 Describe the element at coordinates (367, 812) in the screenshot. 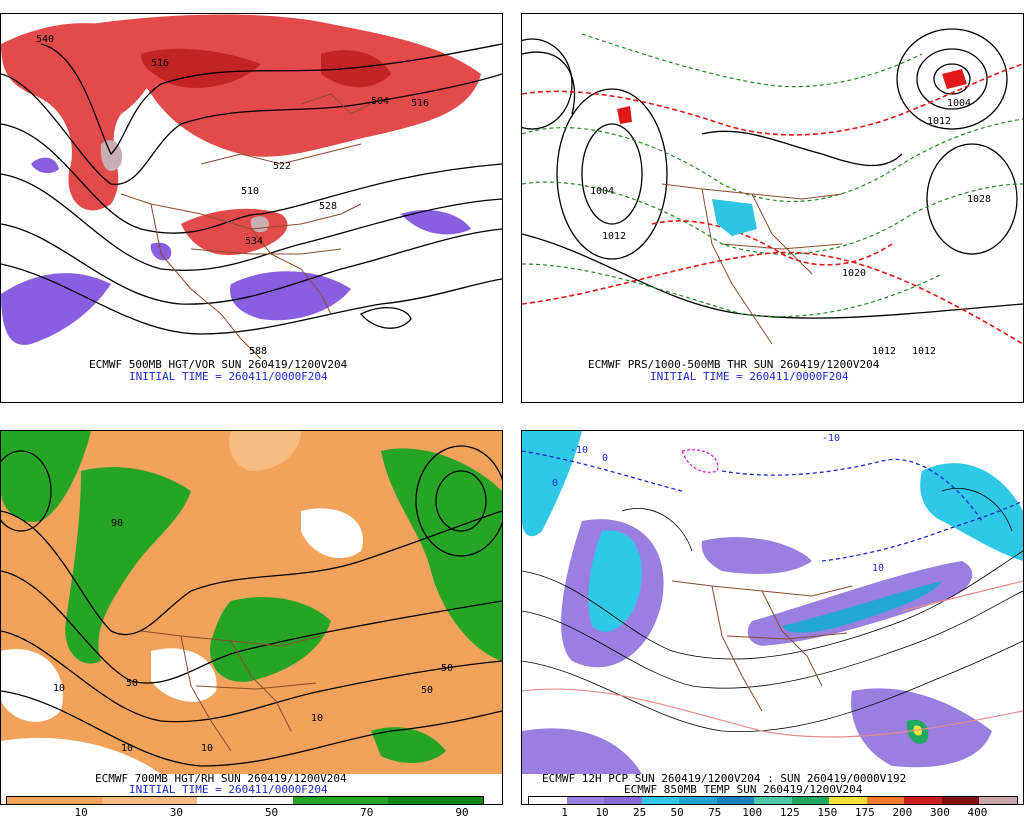

I see `colorbar-tick-label: 70` at that location.